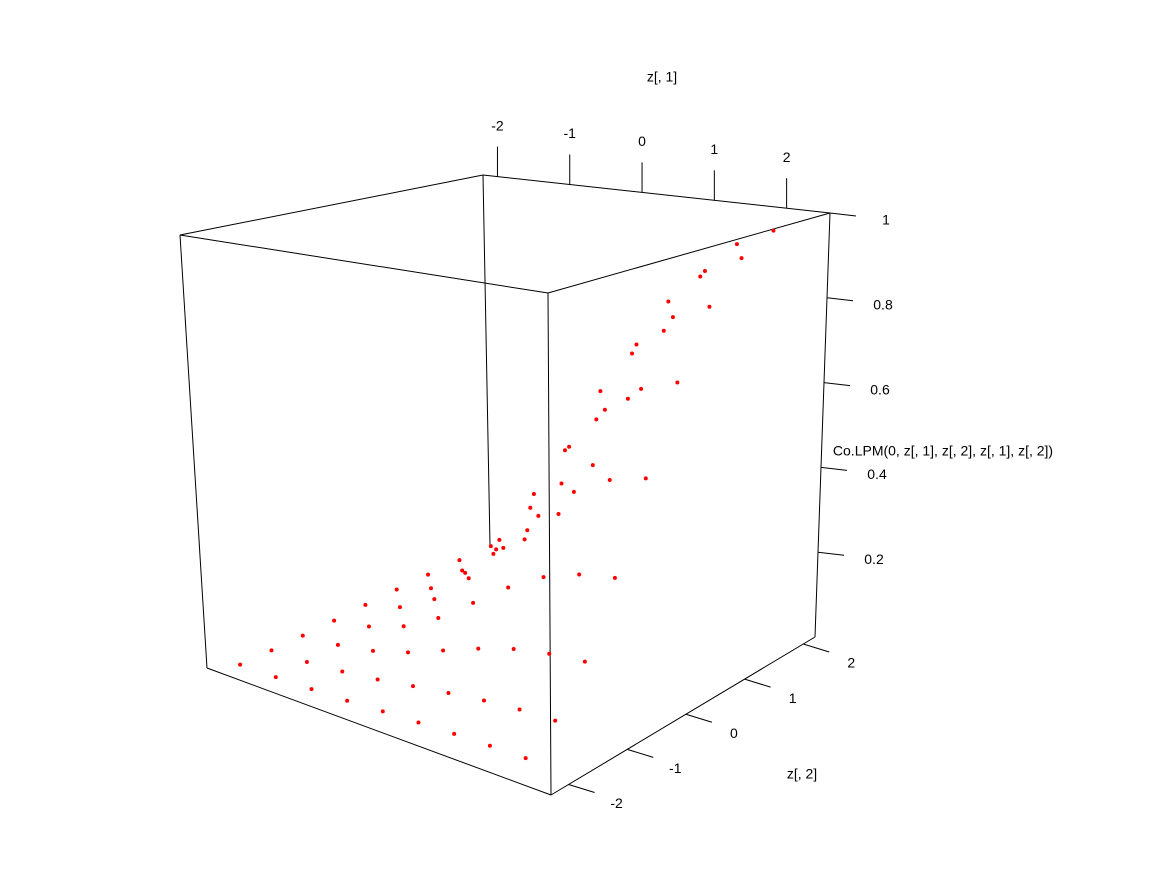 The height and width of the screenshot is (877, 1163). What do you see at coordinates (642, 141) in the screenshot?
I see `x-tick-label: 0` at bounding box center [642, 141].